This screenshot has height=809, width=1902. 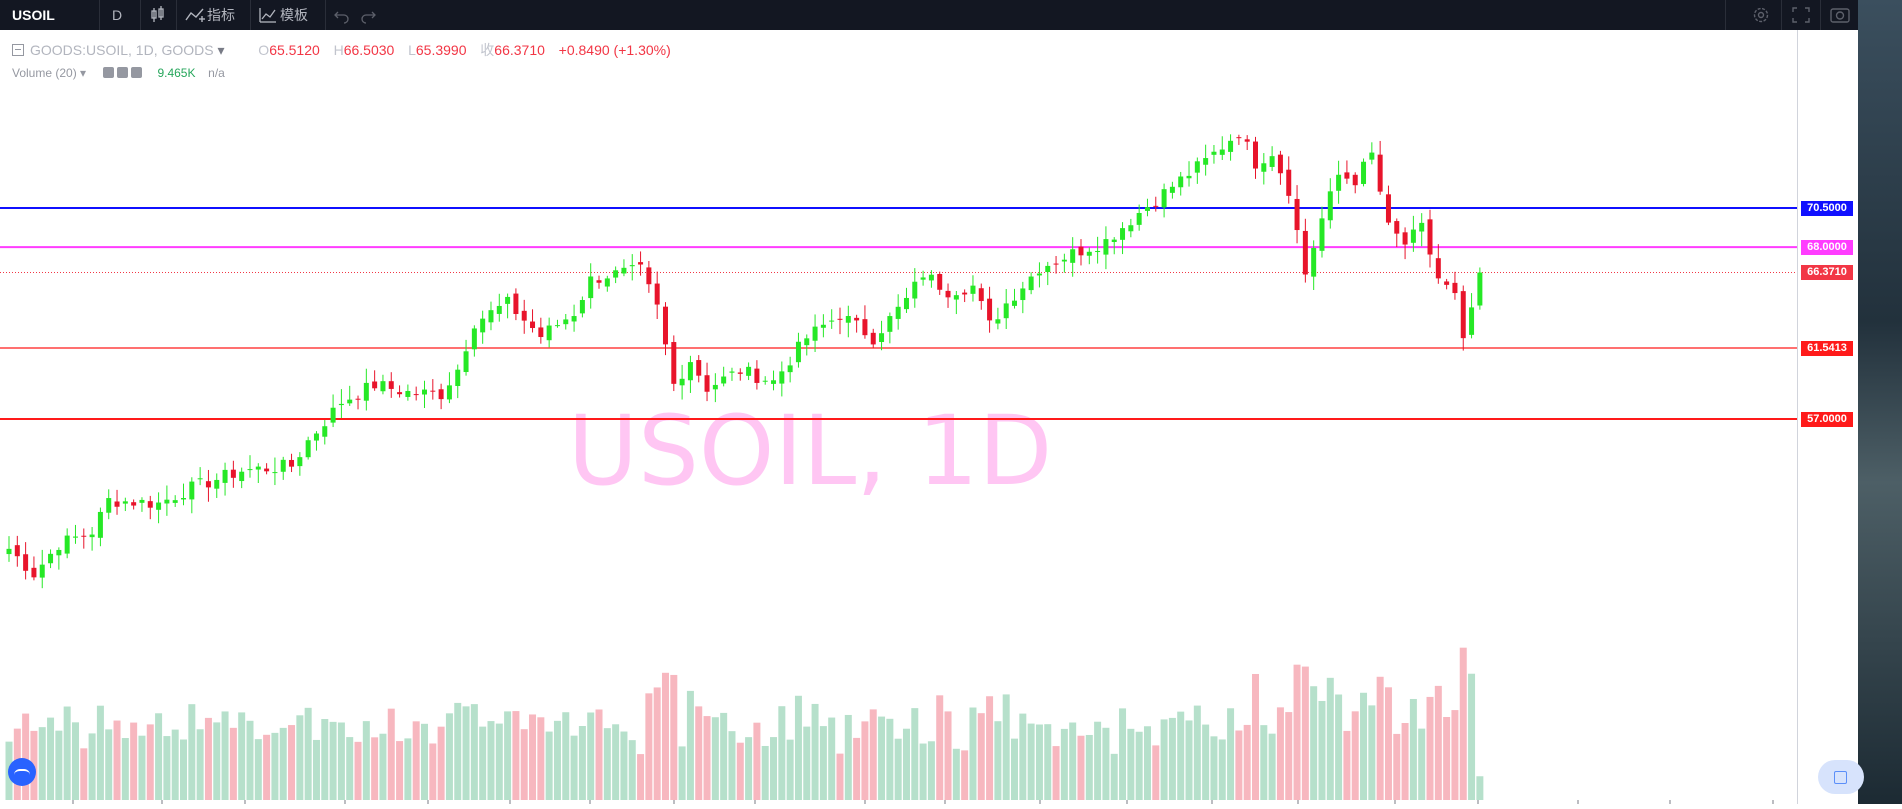 I want to click on candles-icon, so click(x=158, y=15).